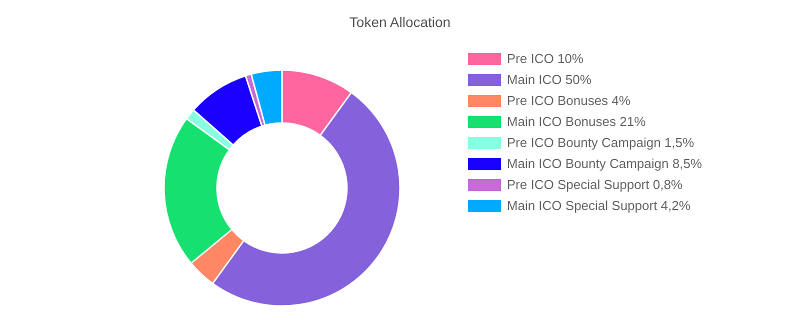 The height and width of the screenshot is (325, 800). I want to click on legend-label: Main ICO 50%, so click(549, 79).